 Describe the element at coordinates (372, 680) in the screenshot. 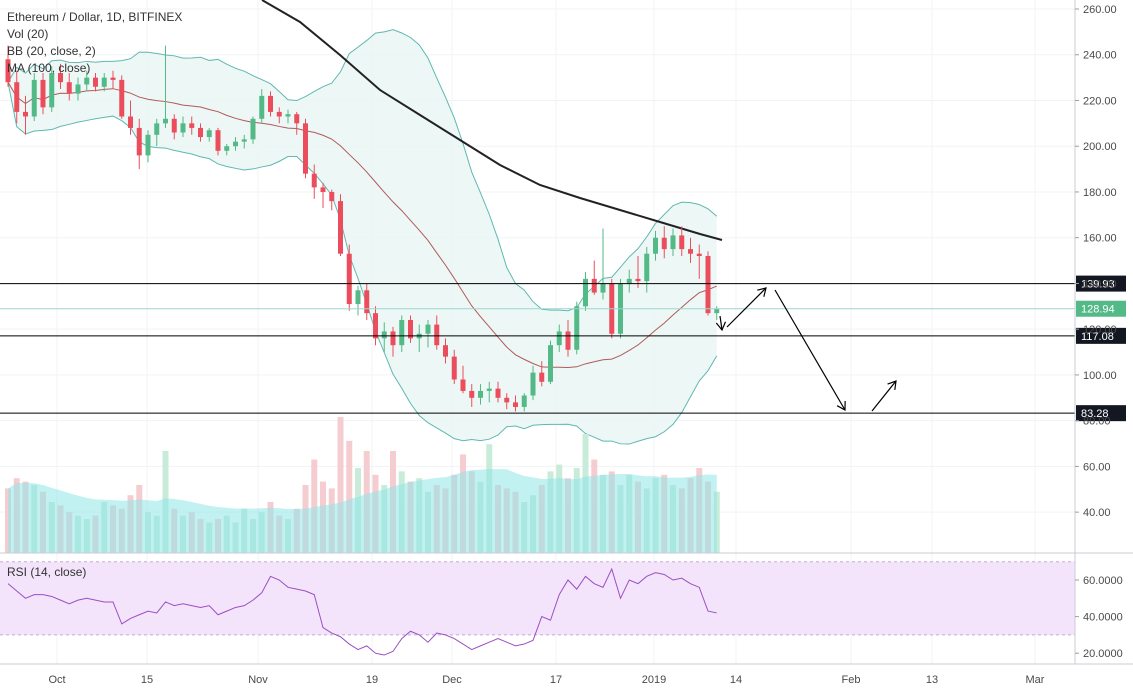

I see `time-tick-label: 19` at that location.